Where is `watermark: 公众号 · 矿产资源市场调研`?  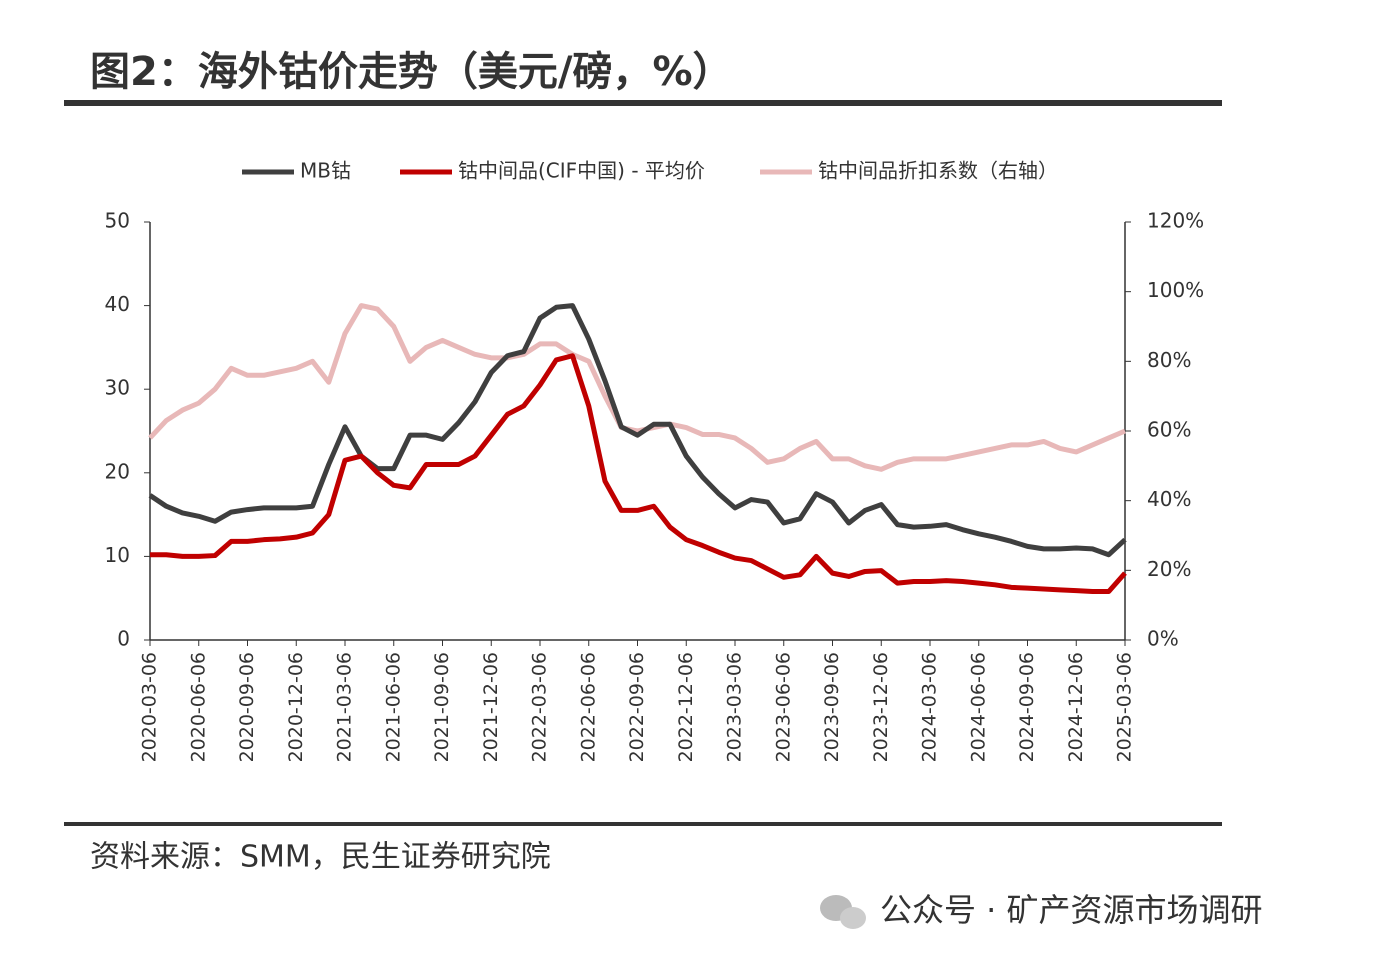 watermark: 公众号 · 矿产资源市场调研 is located at coordinates (1071, 910).